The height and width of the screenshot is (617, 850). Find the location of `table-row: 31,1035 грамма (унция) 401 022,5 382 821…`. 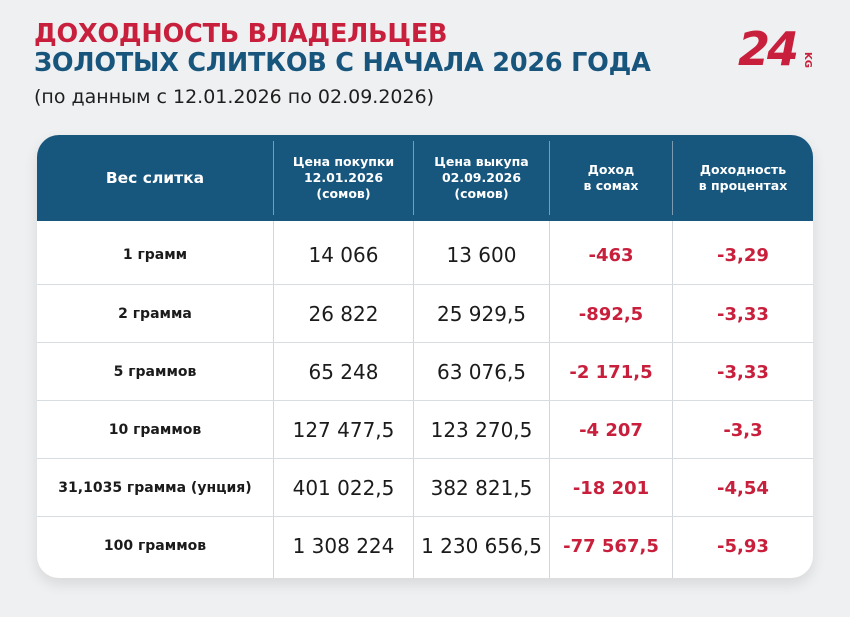

table-row: 31,1035 грамма (унция) 401 022,5 382 821… is located at coordinates (425, 487).